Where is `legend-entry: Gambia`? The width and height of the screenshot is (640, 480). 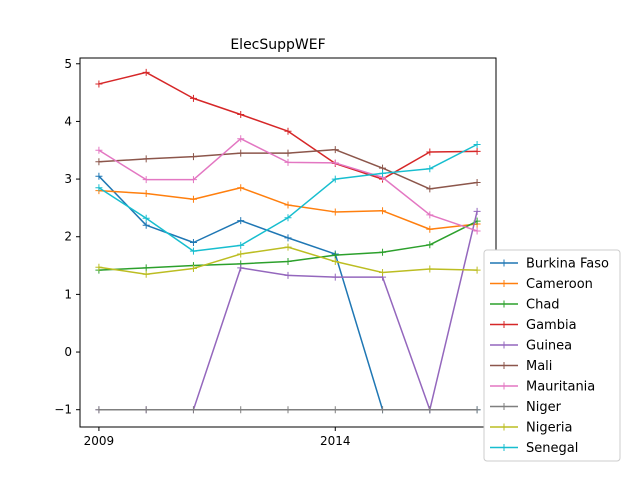
legend-entry: Gambia is located at coordinates (533, 325).